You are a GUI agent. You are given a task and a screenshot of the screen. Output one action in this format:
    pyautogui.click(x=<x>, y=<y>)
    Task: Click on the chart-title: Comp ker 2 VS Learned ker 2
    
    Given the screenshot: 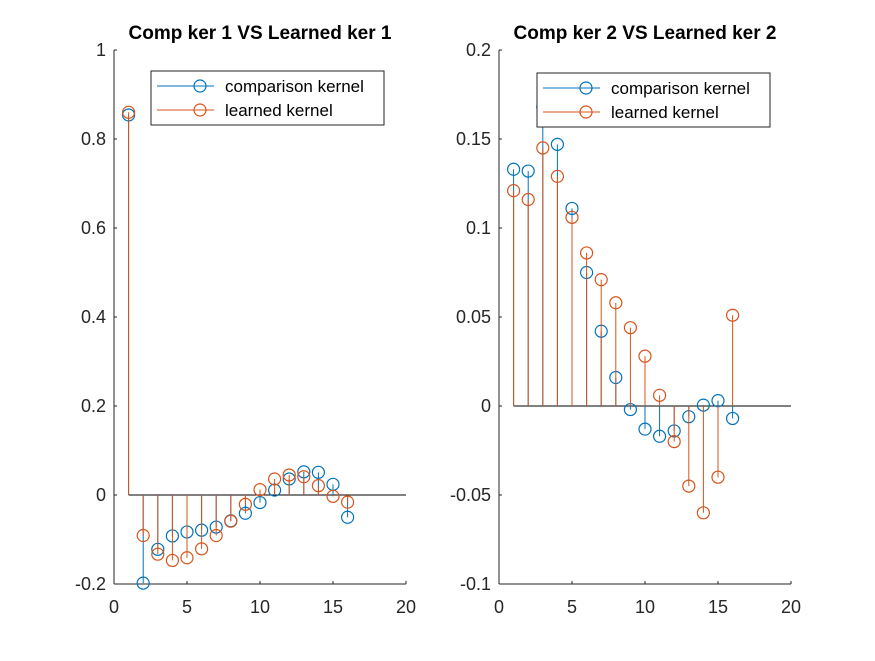 What is the action you would take?
    pyautogui.click(x=645, y=33)
    